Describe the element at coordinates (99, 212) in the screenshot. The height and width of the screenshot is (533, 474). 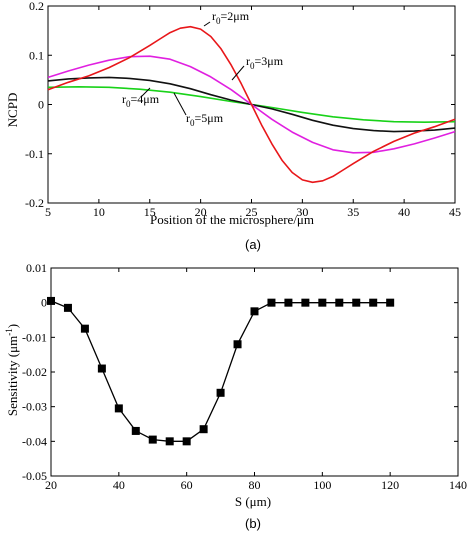
I see `panel-a-x-tick-label: 10` at that location.